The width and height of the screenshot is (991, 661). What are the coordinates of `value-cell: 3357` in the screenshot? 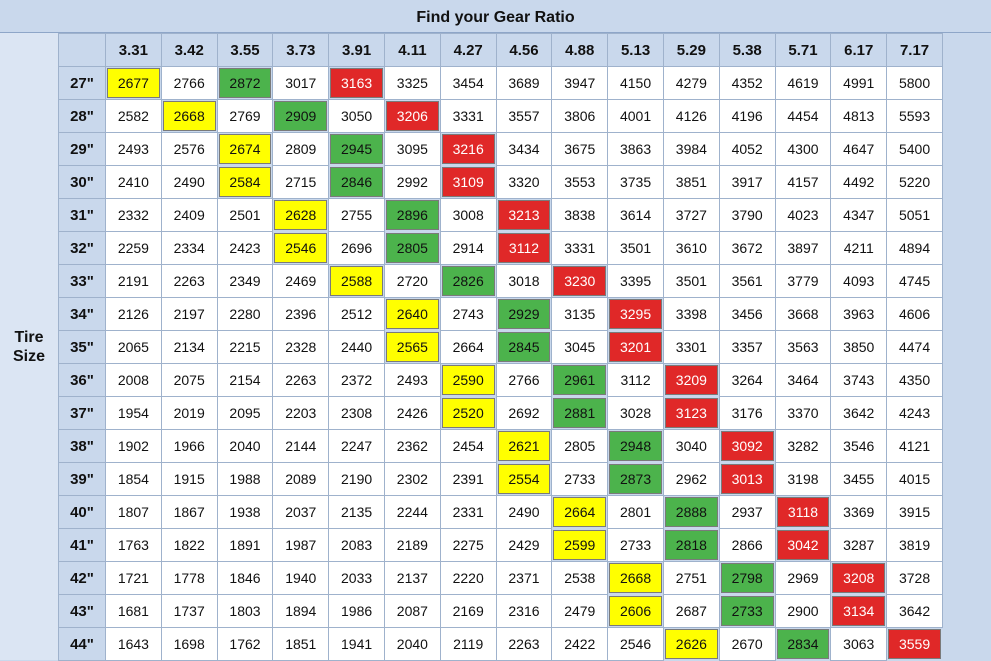 It's located at (747, 347).